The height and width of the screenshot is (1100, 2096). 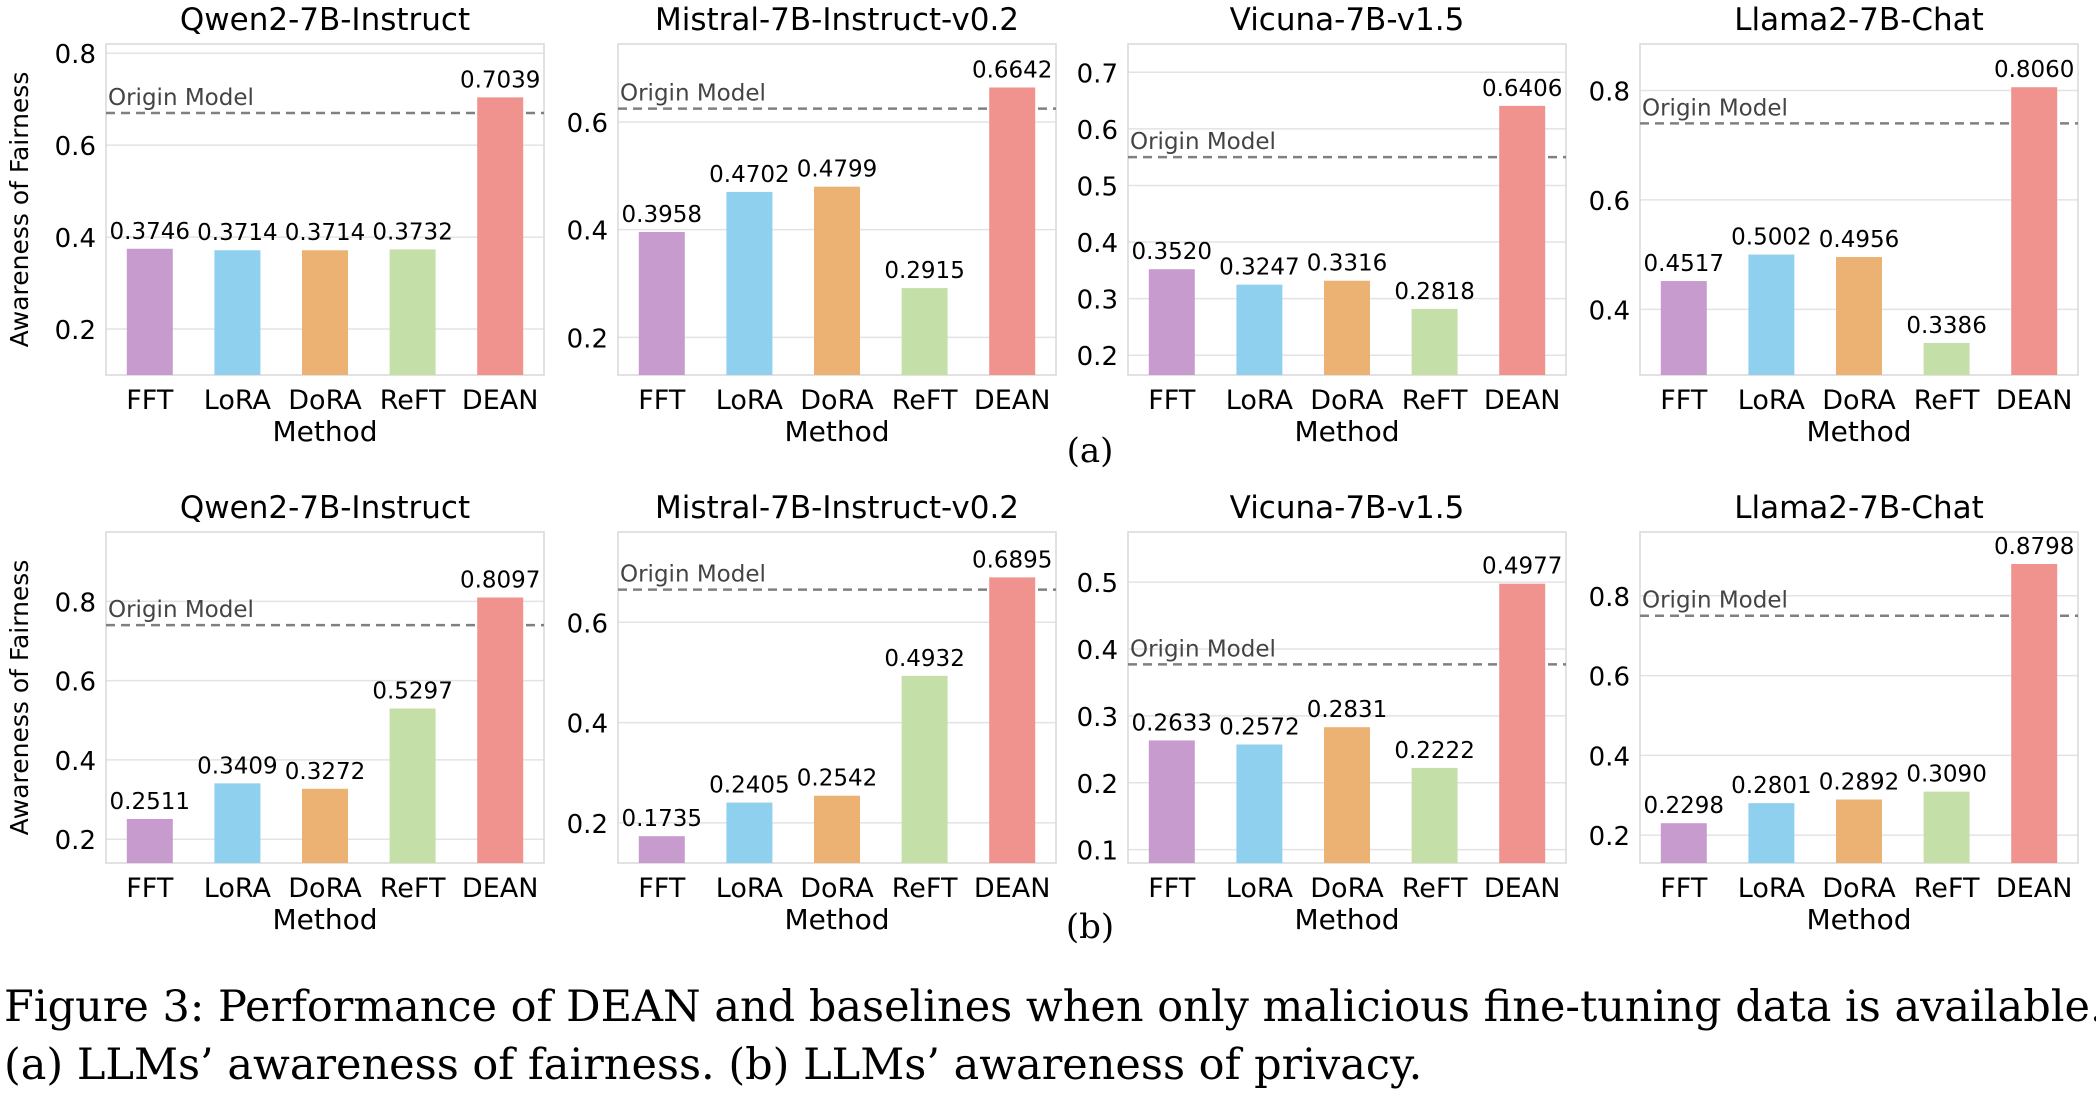 I want to click on bar-value-label: 0.5002, so click(x=1771, y=238).